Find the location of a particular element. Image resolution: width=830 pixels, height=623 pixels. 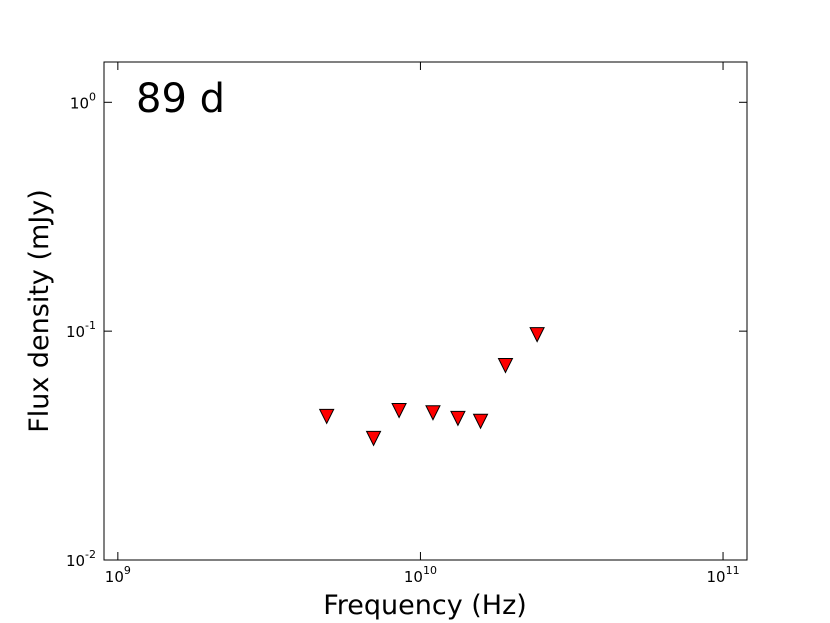

y-axis-label: Flux density (mJy) is located at coordinates (39, 311).